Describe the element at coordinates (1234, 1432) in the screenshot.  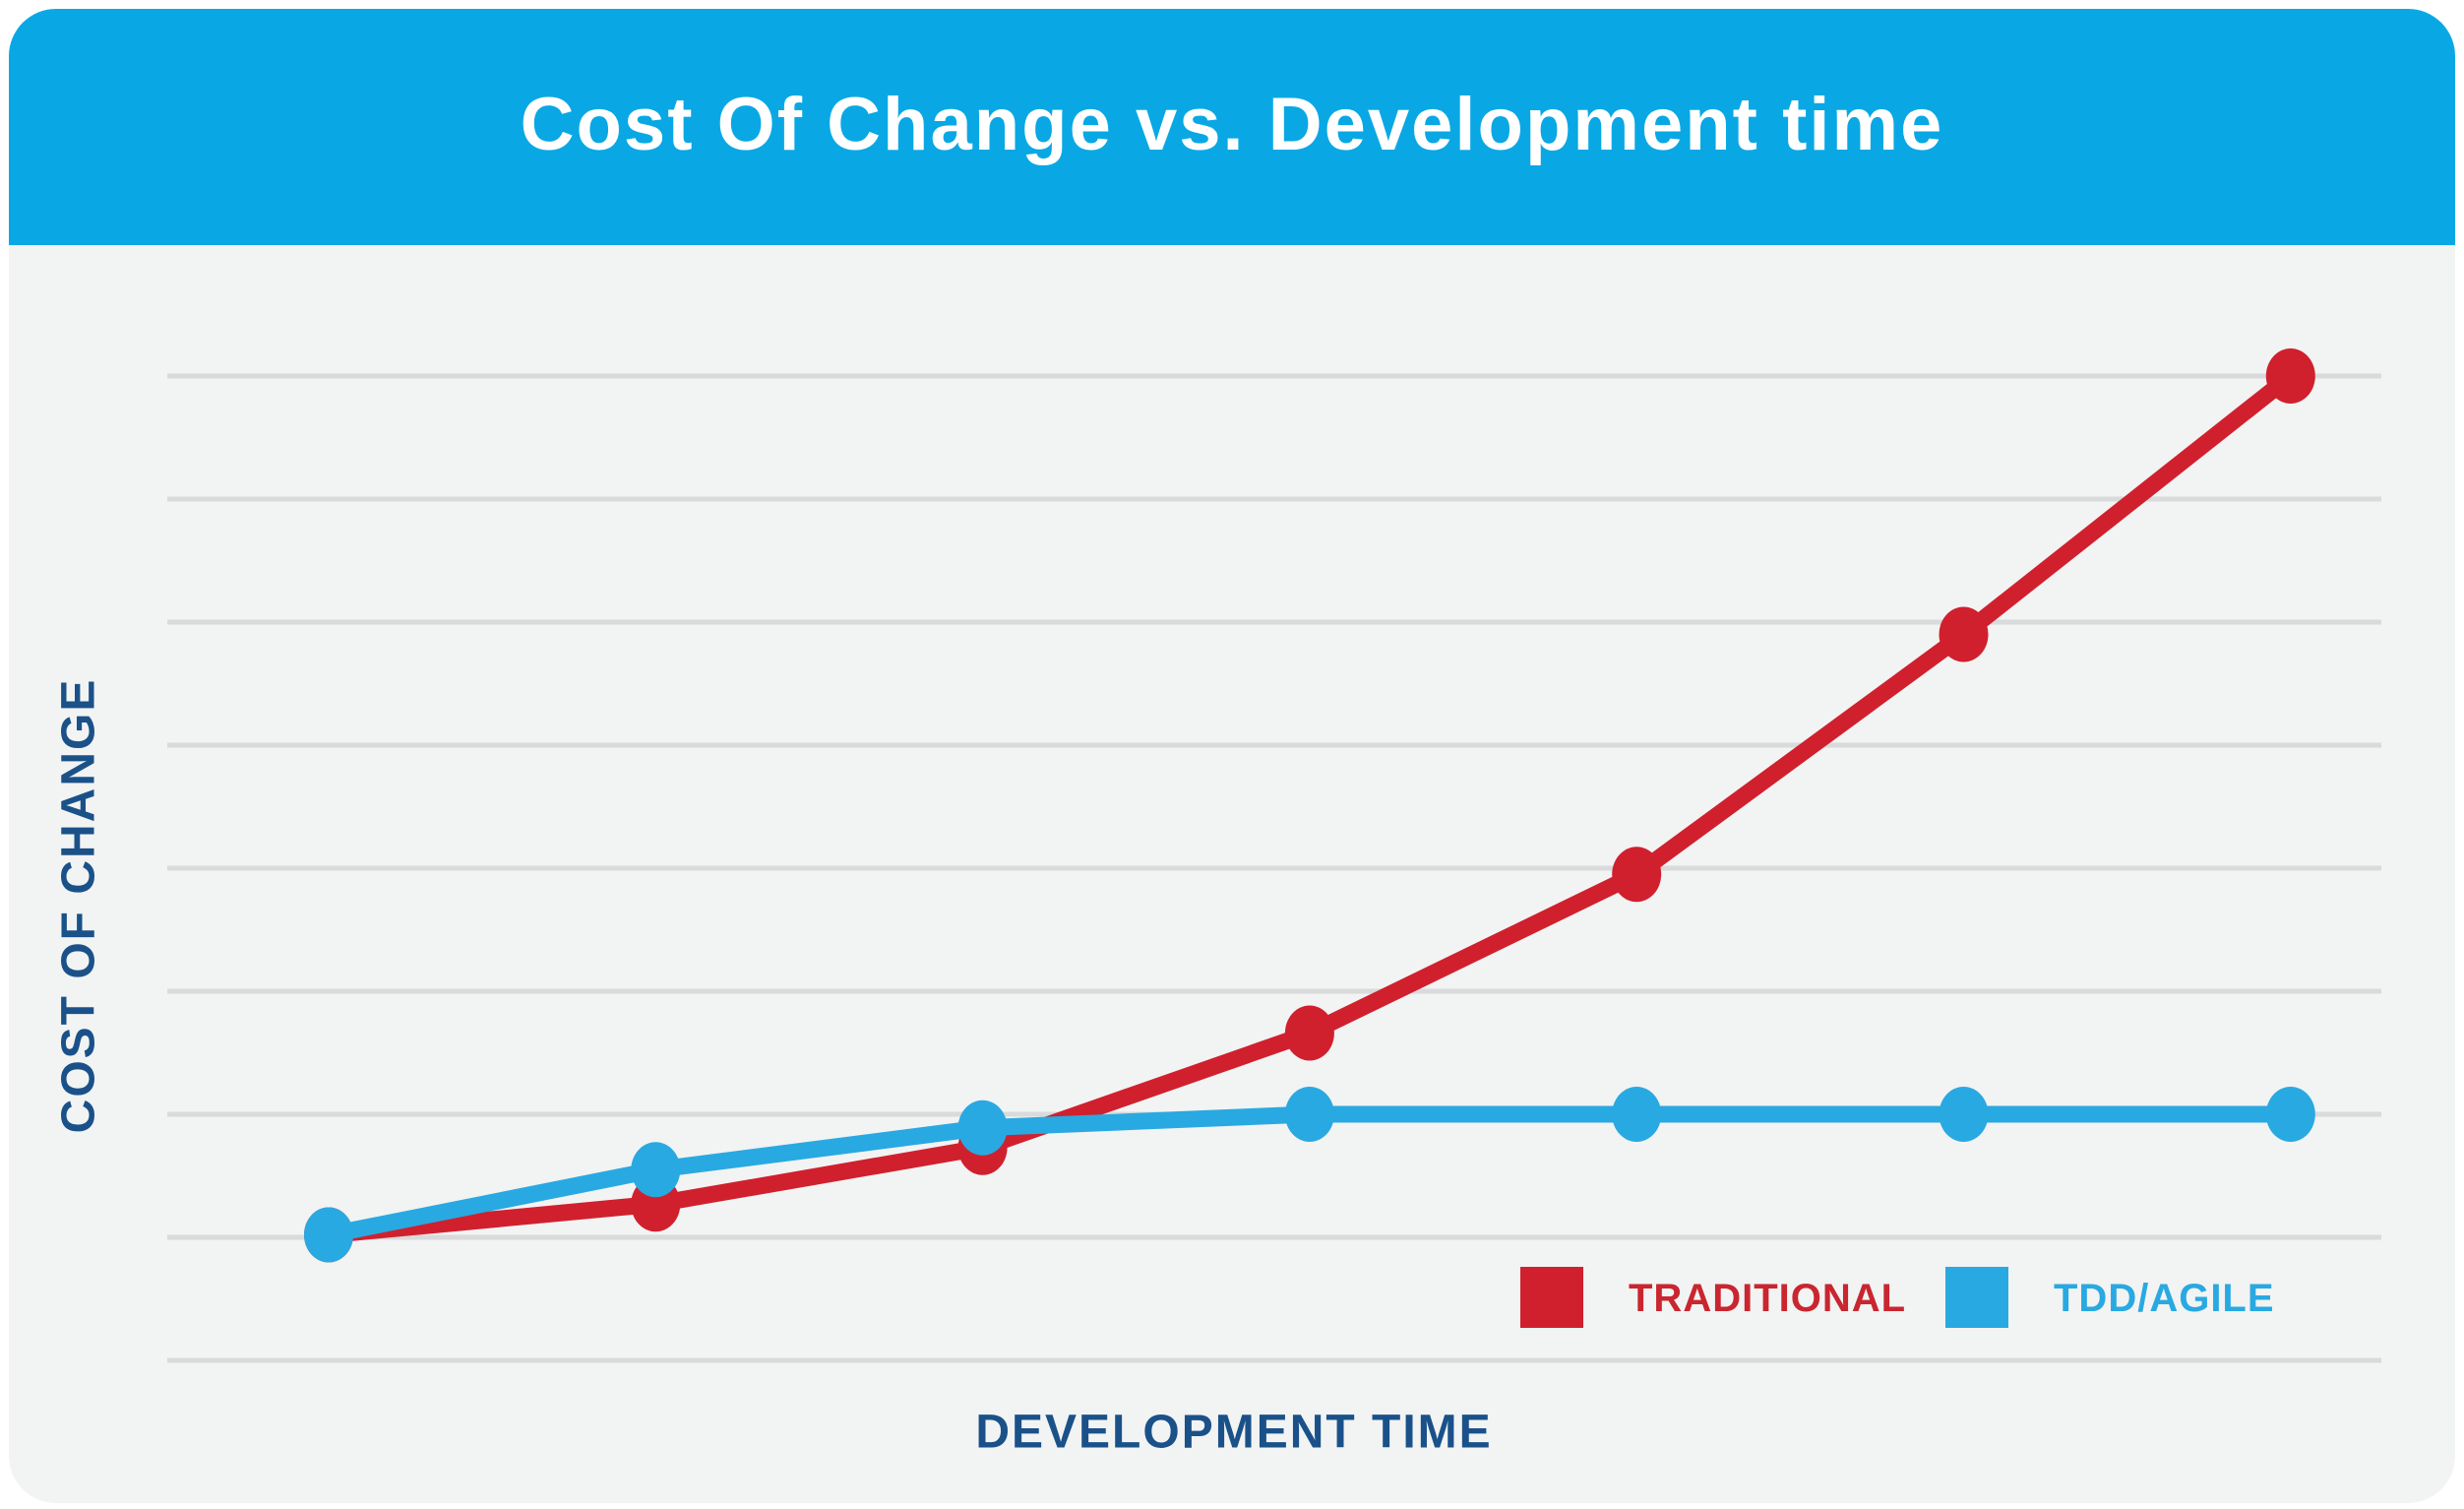
I see `x-axis-label: DEVELOPMENT TIME` at that location.